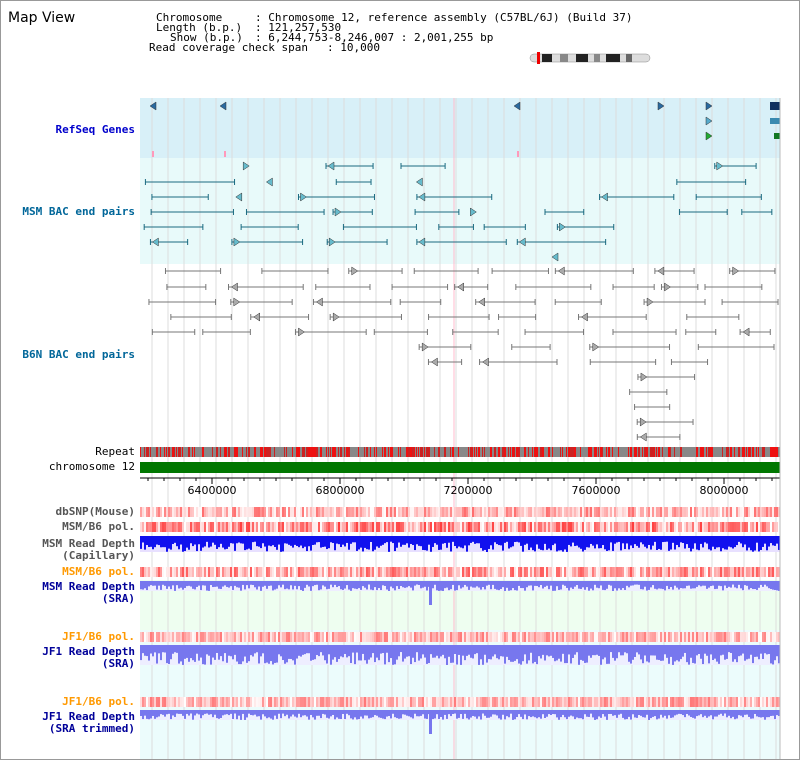  What do you see at coordinates (88, 657) in the screenshot?
I see `track-label-jf1-depth-sra: JF1 Read Depth (SRA)` at bounding box center [88, 657].